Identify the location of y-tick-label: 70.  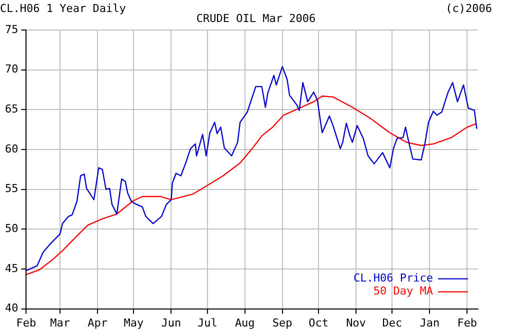
(11, 69).